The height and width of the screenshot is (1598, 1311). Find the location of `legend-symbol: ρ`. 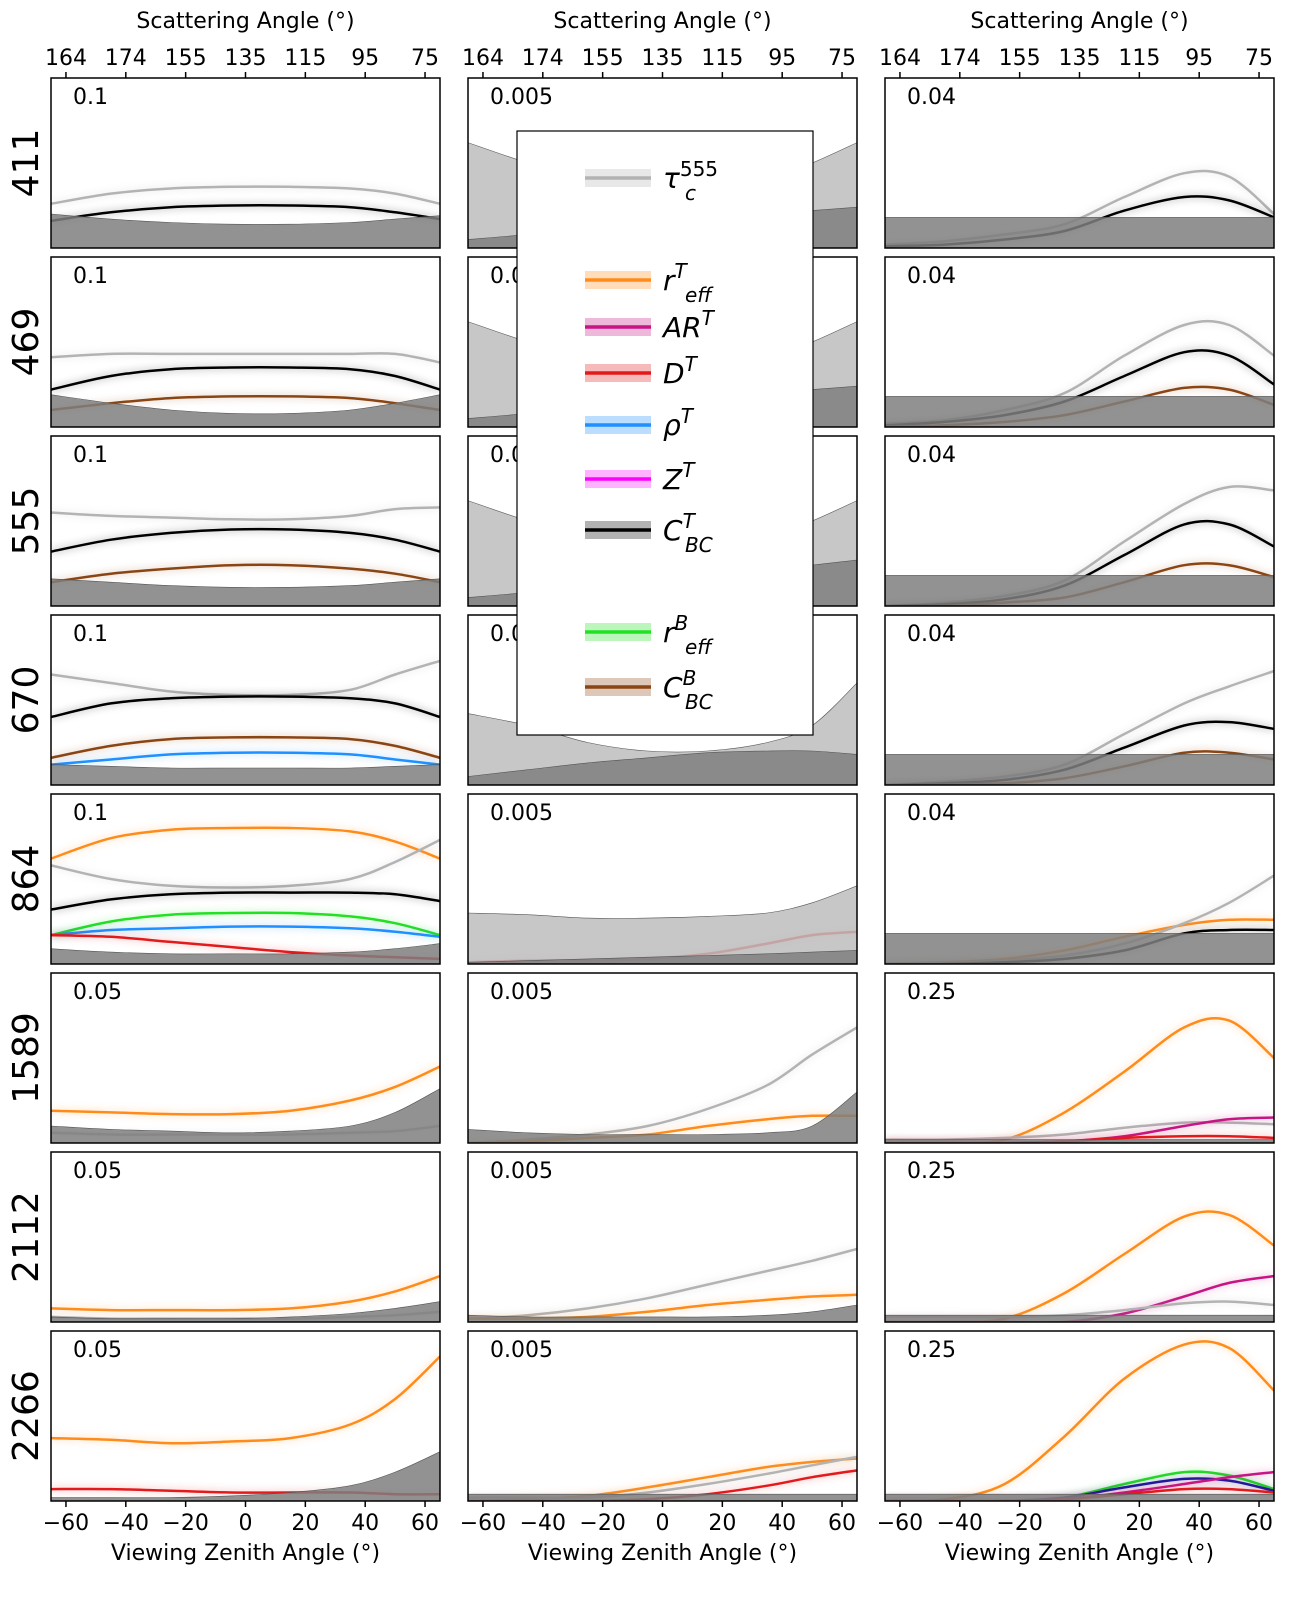

legend-symbol: ρ is located at coordinates (672, 425).